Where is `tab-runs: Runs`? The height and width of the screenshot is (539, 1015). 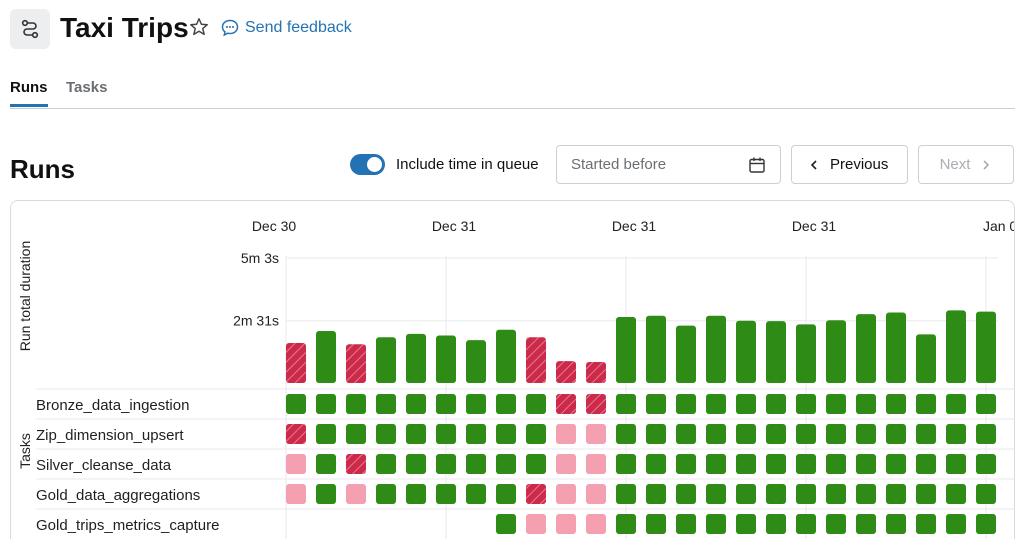
tab-runs: Runs is located at coordinates (29, 93).